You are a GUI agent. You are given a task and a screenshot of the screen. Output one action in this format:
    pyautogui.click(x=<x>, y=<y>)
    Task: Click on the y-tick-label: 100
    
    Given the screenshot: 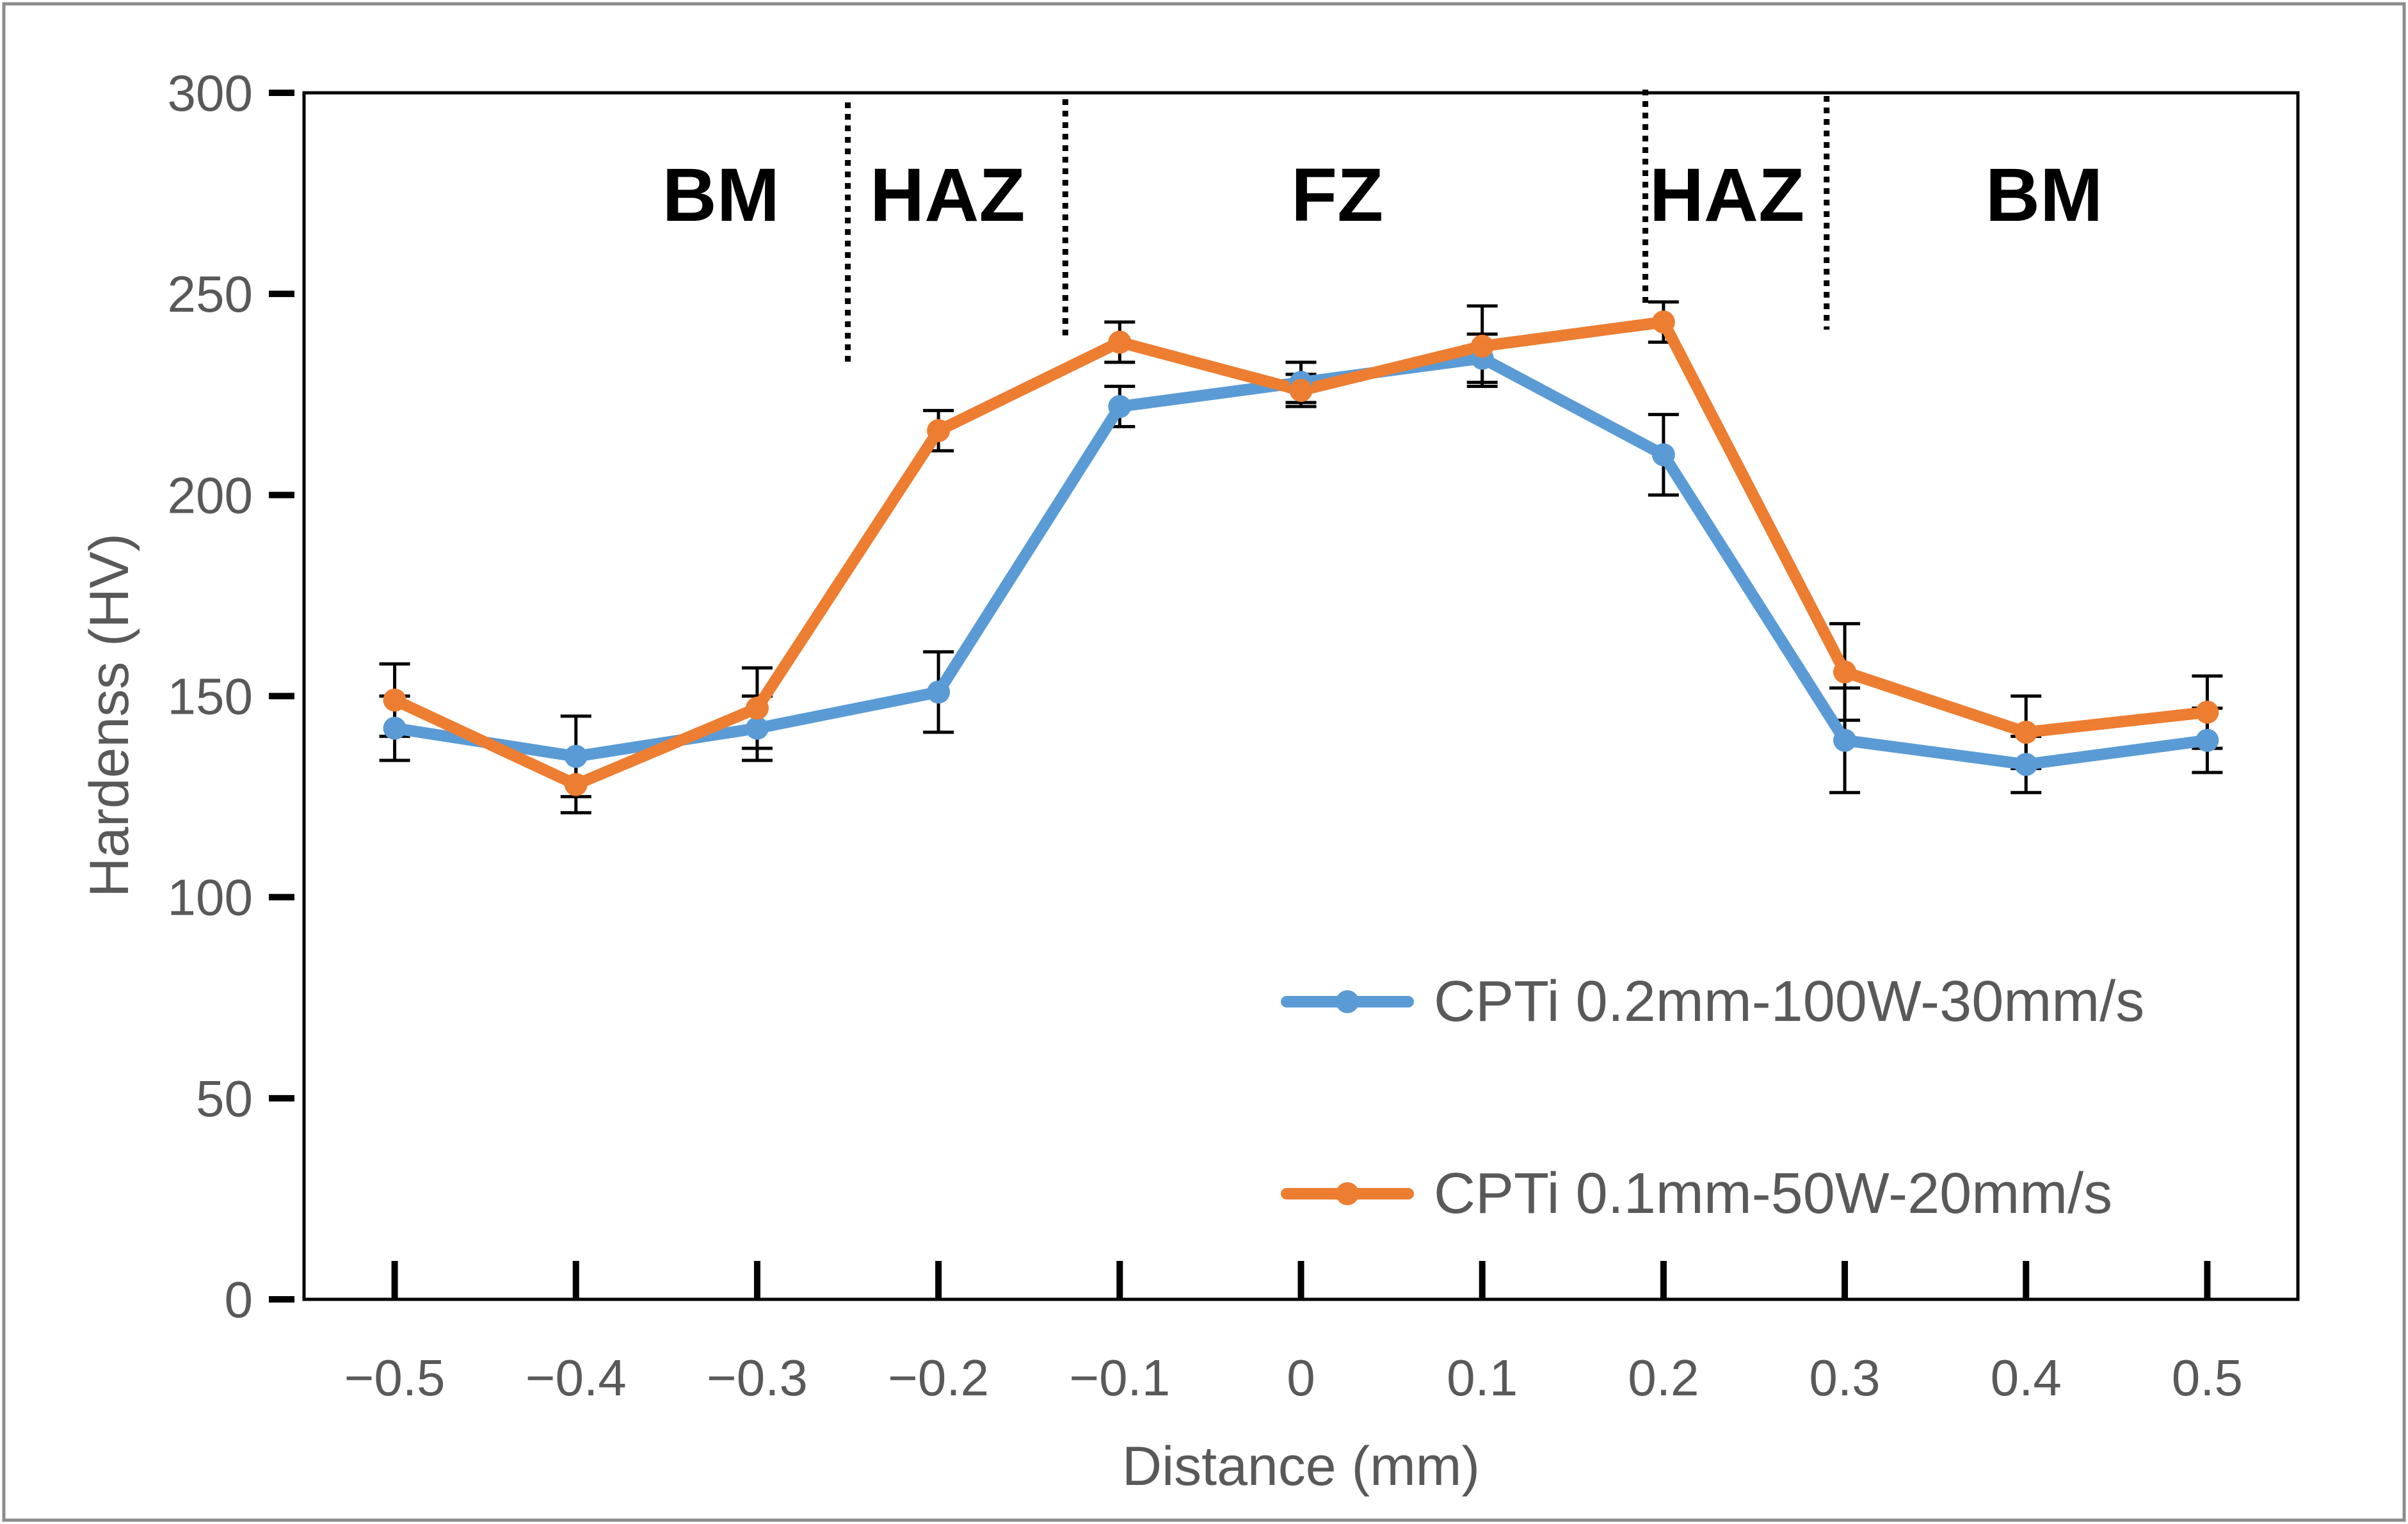 What is the action you would take?
    pyautogui.click(x=210, y=898)
    